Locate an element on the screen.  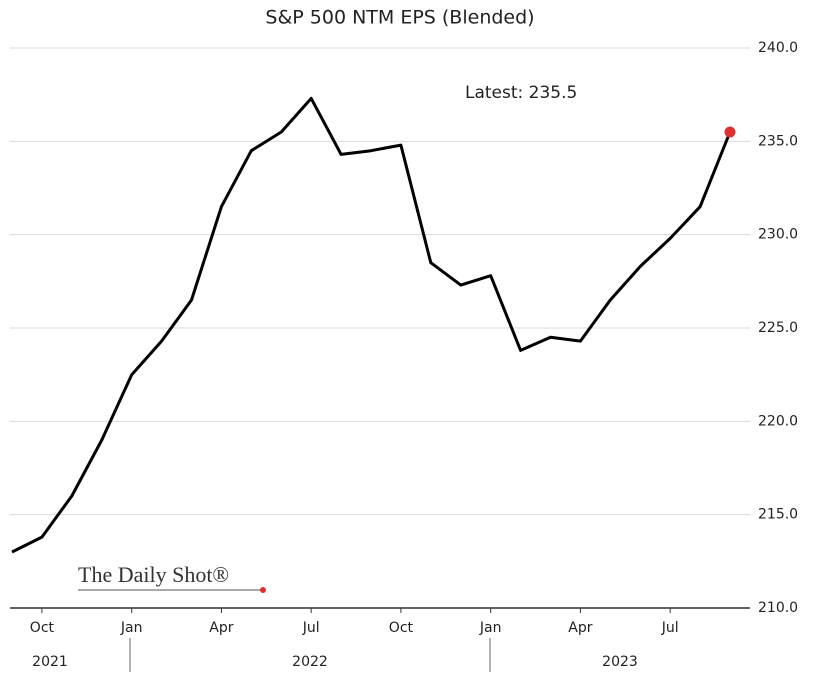
y-tick-label: 210.0 is located at coordinates (778, 608).